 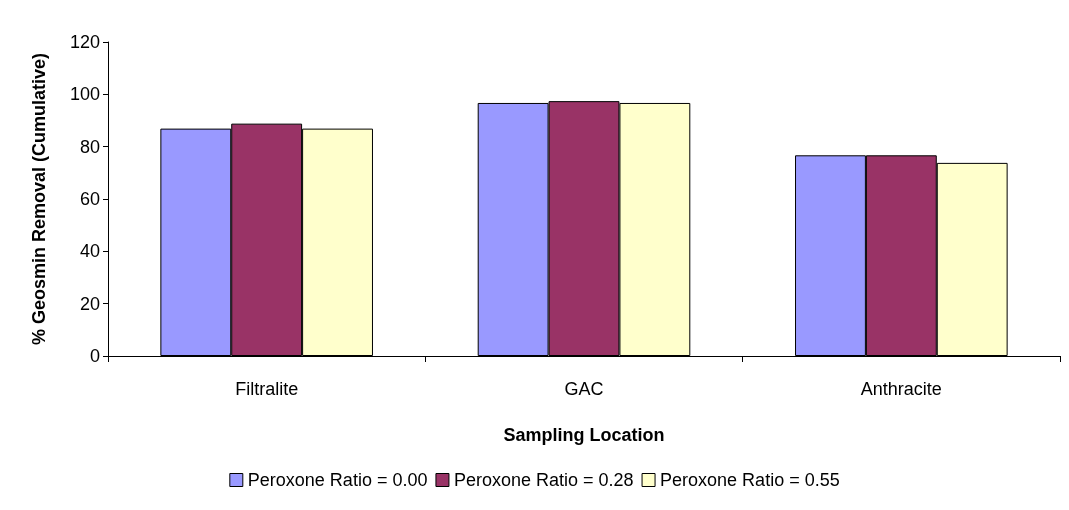 I want to click on y-tick-label: 20, so click(x=89, y=303).